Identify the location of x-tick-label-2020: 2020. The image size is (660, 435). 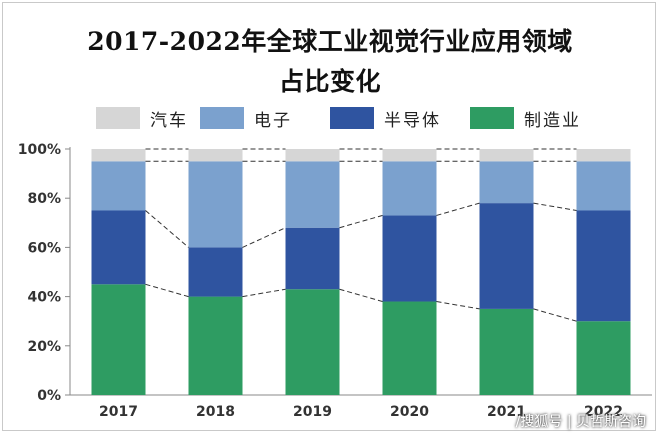
(409, 412).